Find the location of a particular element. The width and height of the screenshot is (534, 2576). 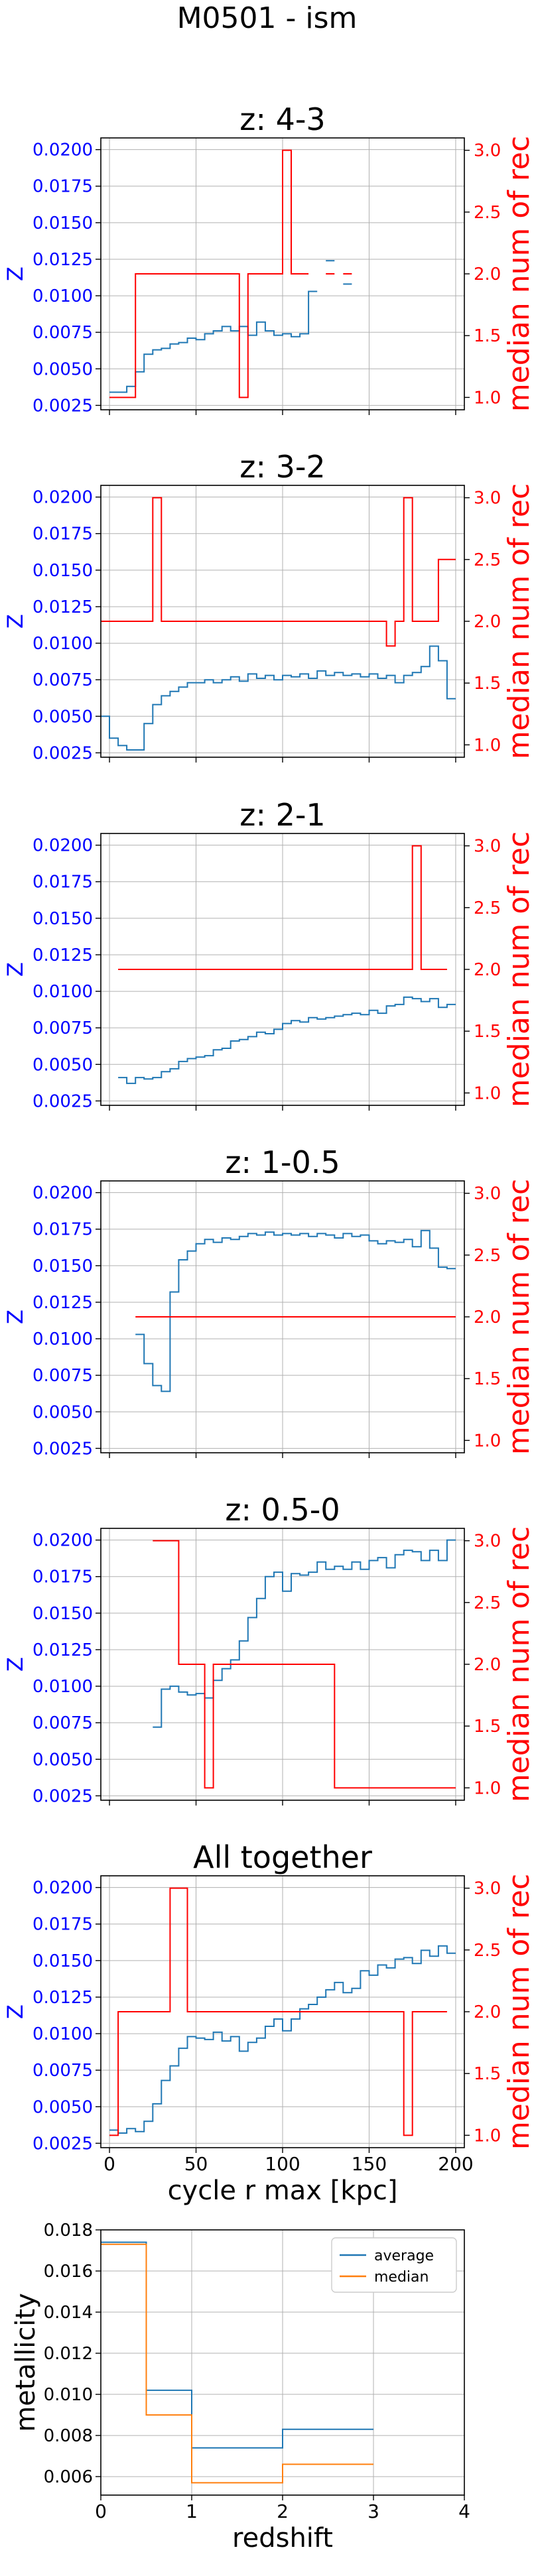

x-tick-label: 200 is located at coordinates (455, 2164).